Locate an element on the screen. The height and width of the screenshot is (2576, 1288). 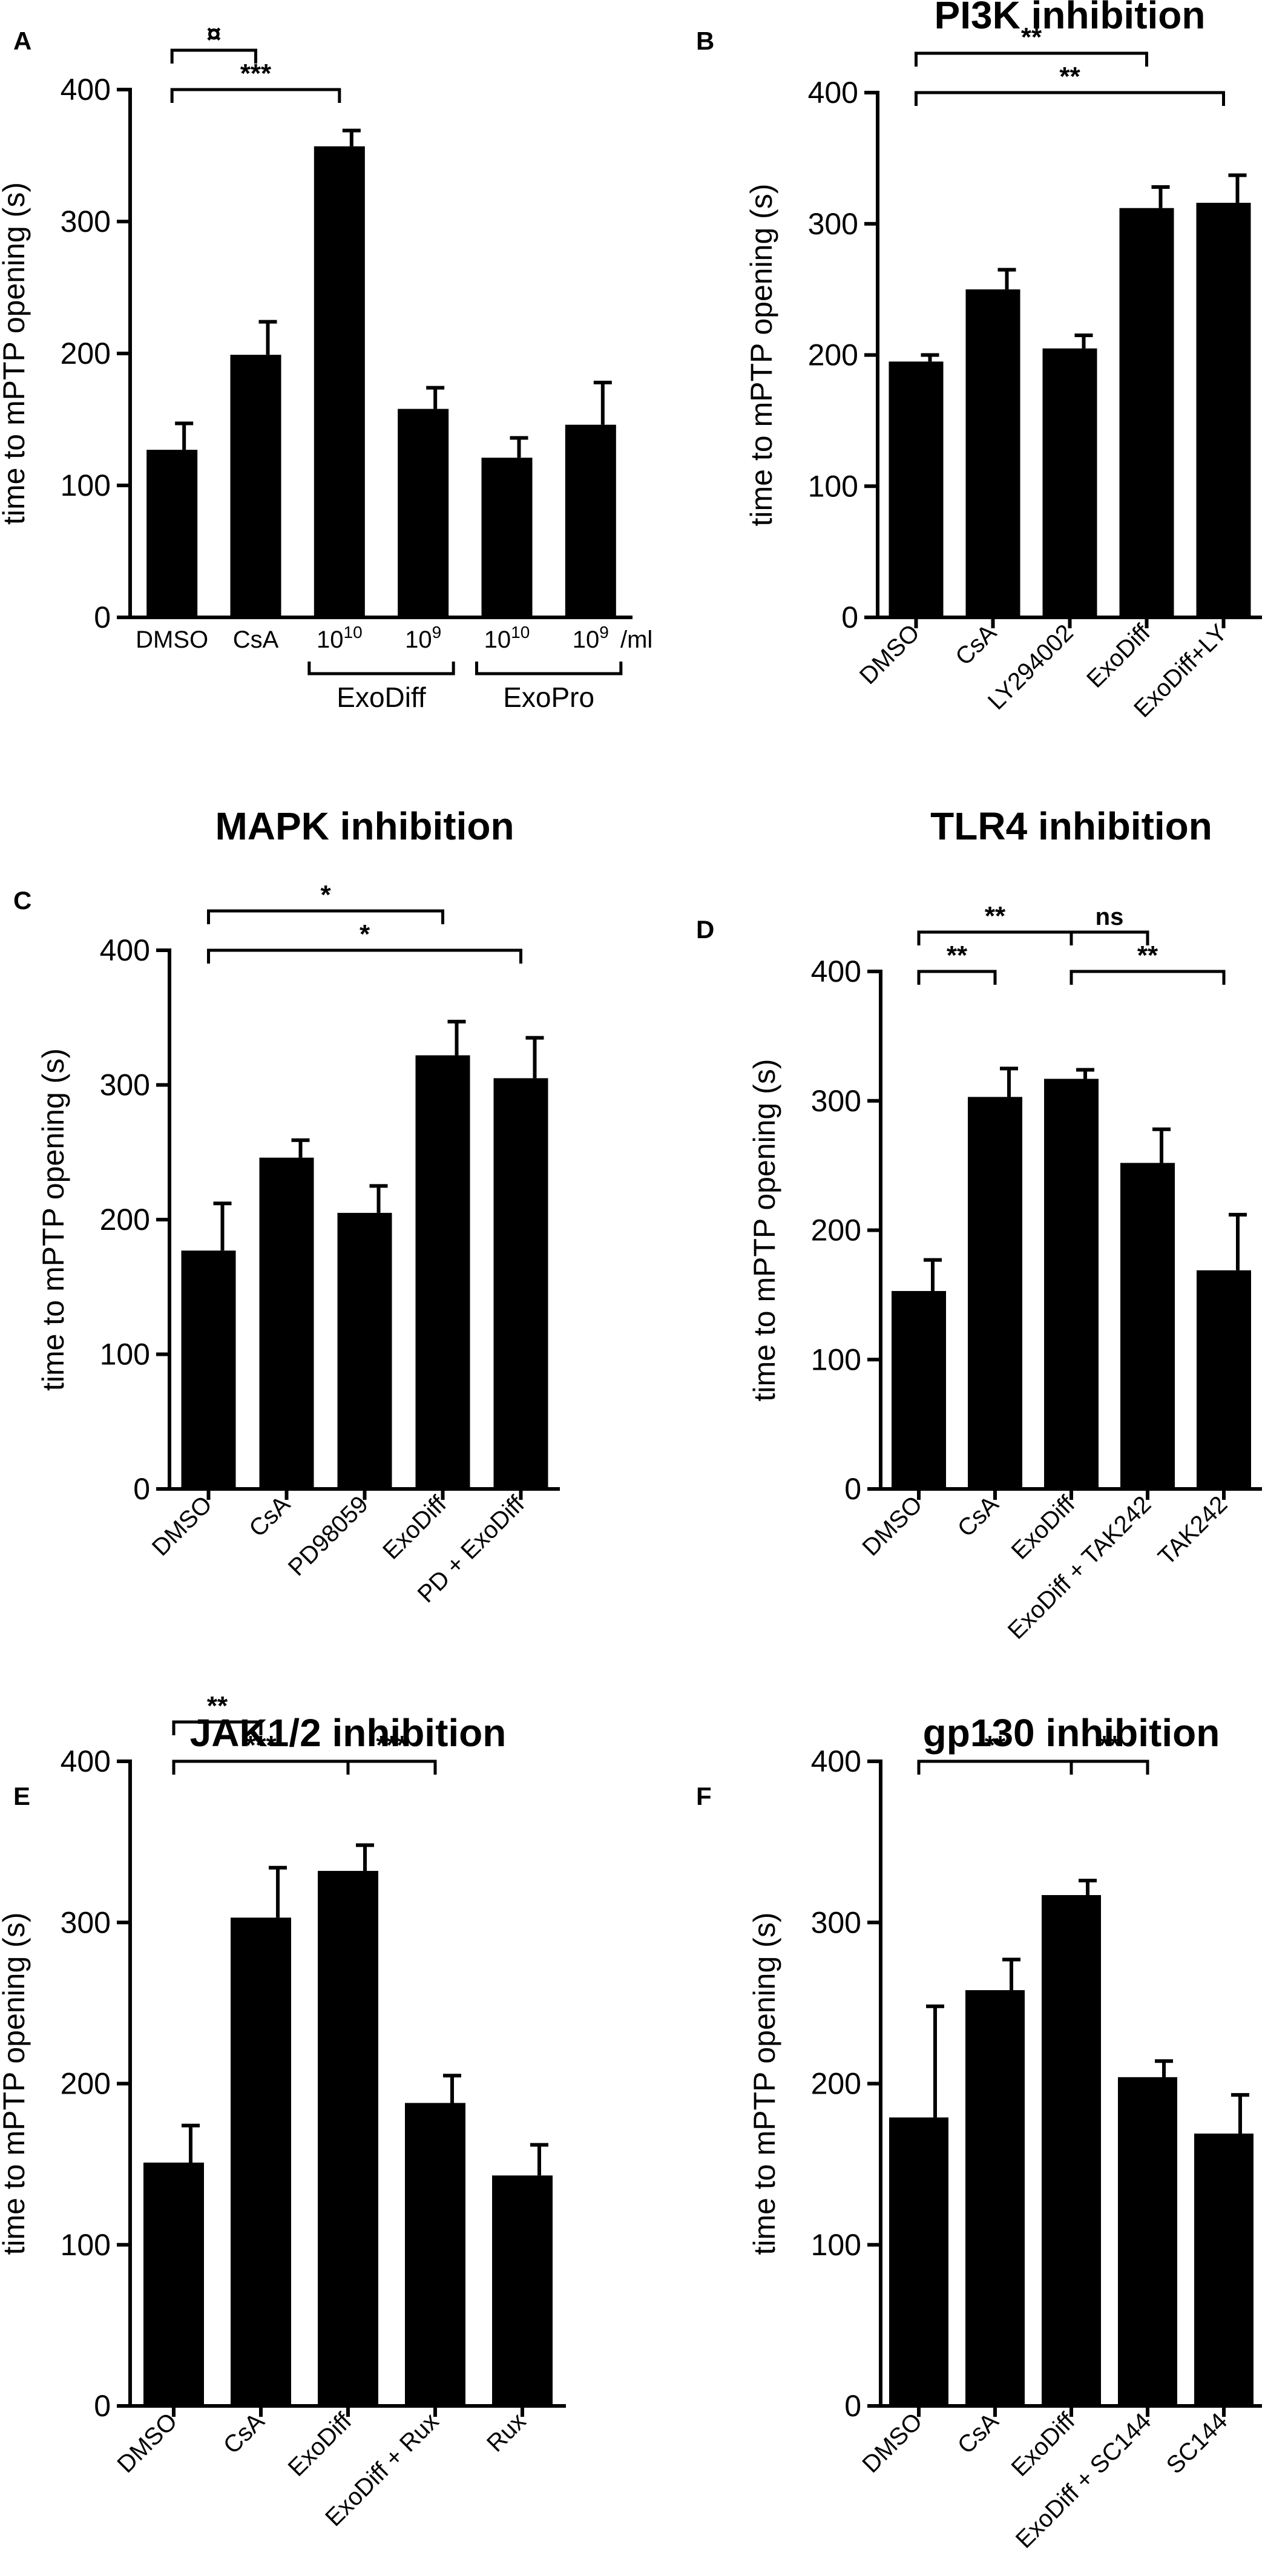
significance-label: ns is located at coordinates (1110, 917).